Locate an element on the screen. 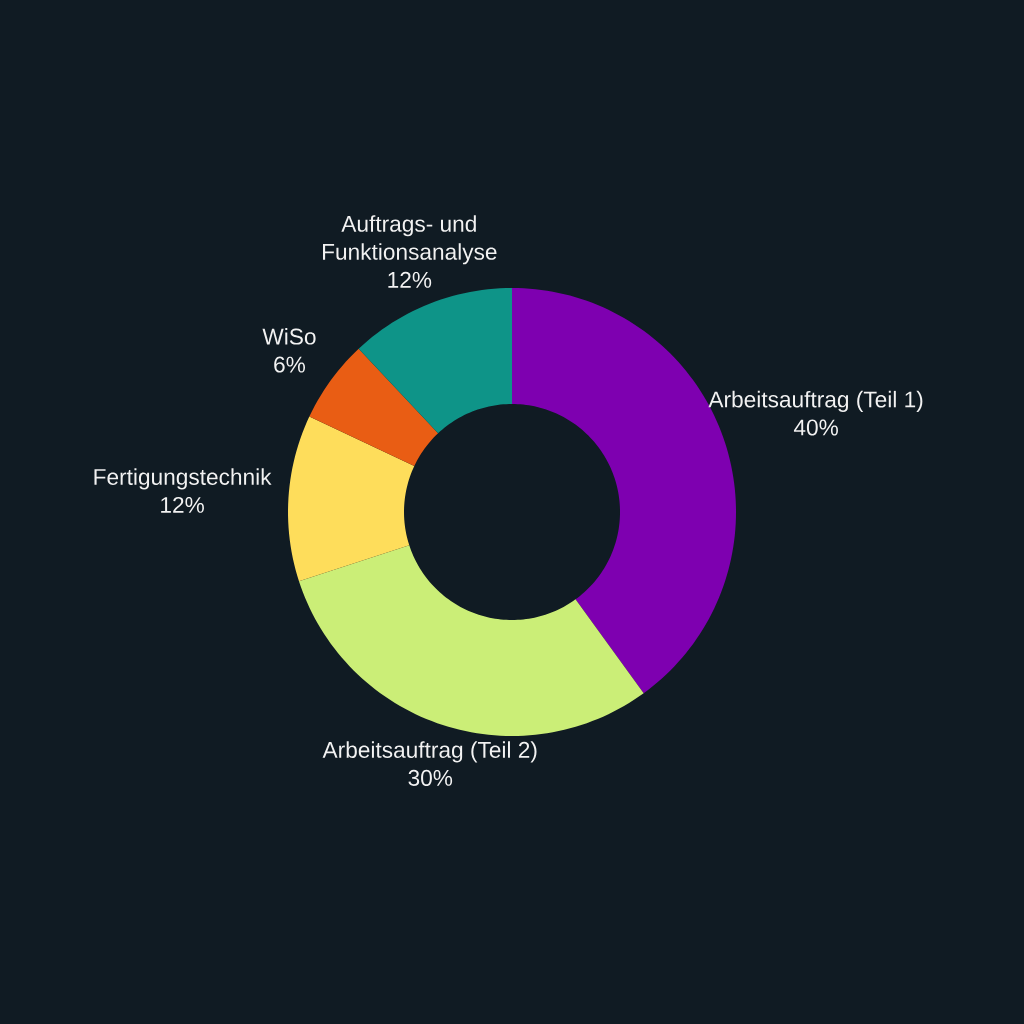 Image resolution: width=1024 pixels, height=1024 pixels. data-label: 30% is located at coordinates (430, 777).